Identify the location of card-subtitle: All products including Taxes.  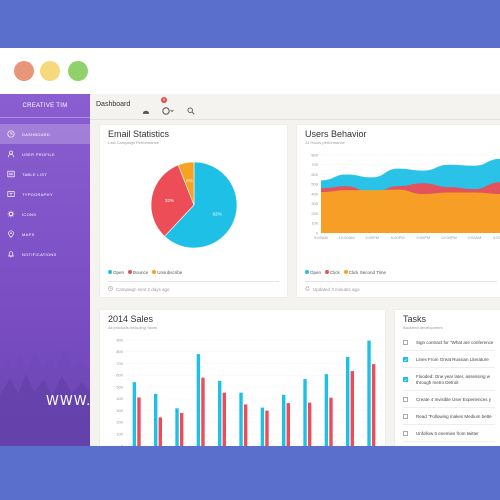
(133, 327).